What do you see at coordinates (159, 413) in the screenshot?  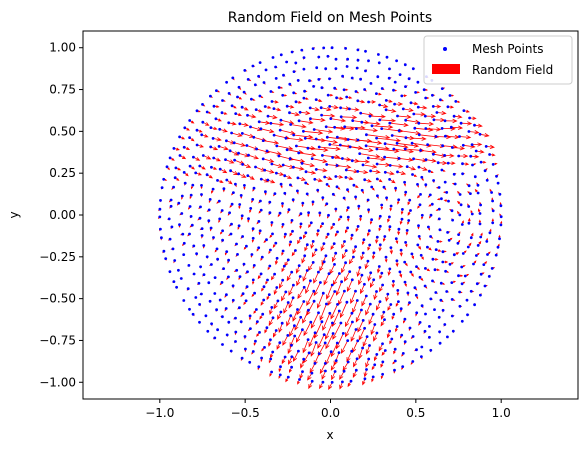 I see `x-tick-label: −1.0` at bounding box center [159, 413].